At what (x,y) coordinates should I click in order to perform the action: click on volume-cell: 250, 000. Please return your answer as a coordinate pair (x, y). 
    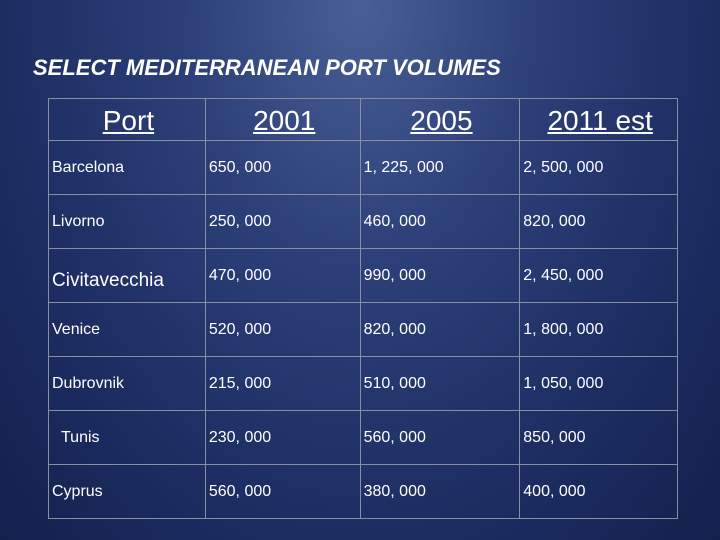
    Looking at the image, I should click on (282, 221).